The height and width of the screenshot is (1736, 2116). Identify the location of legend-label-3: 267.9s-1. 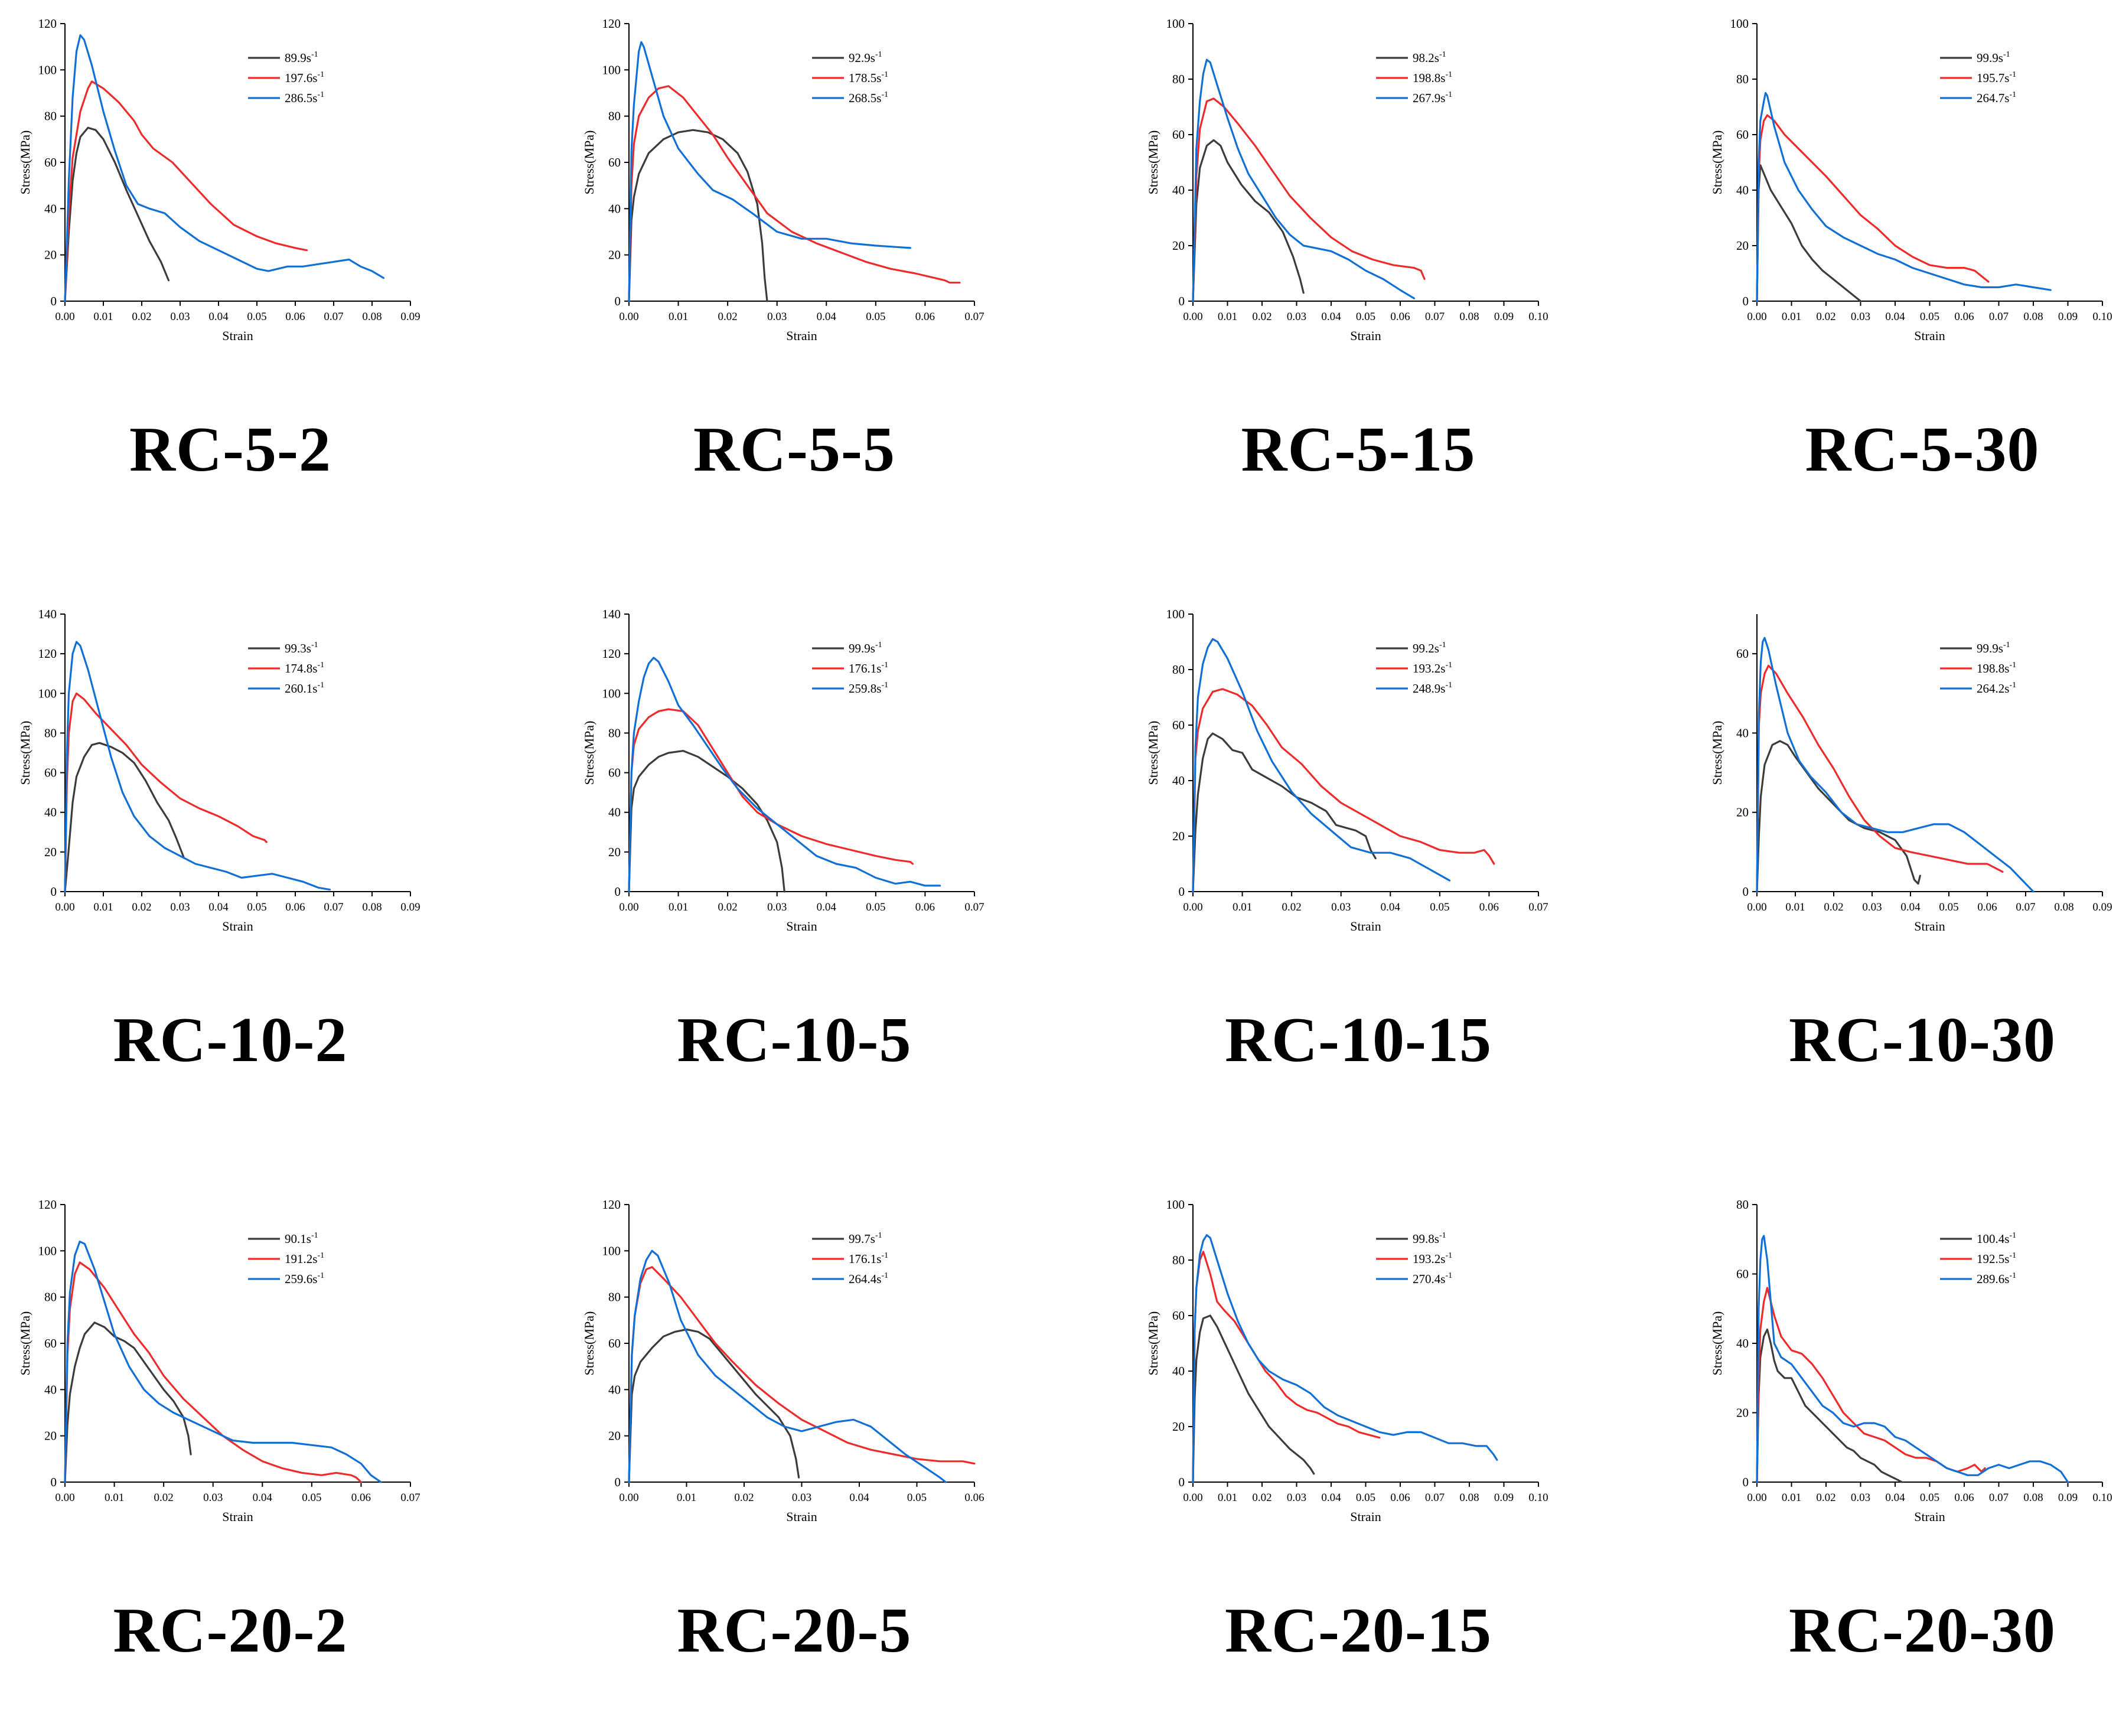
(1432, 97).